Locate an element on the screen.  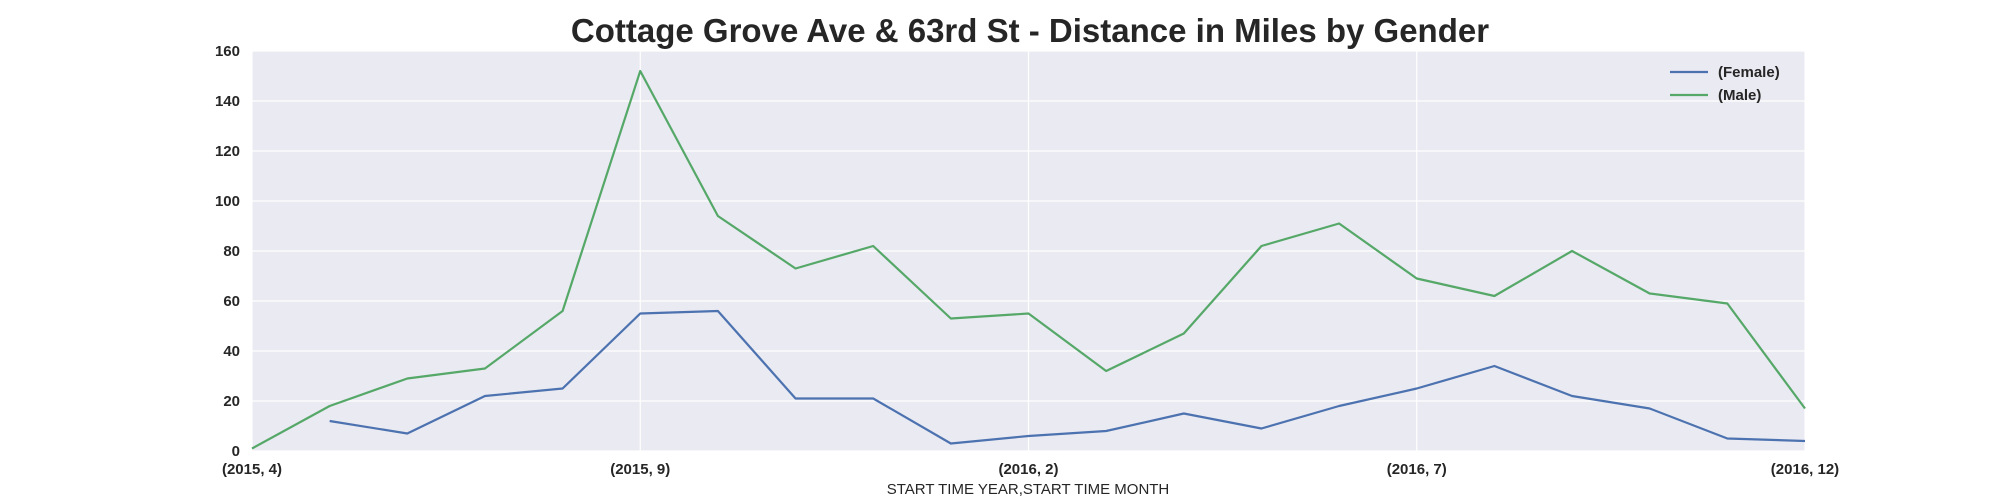
y-tick-label: 160 is located at coordinates (227, 51).